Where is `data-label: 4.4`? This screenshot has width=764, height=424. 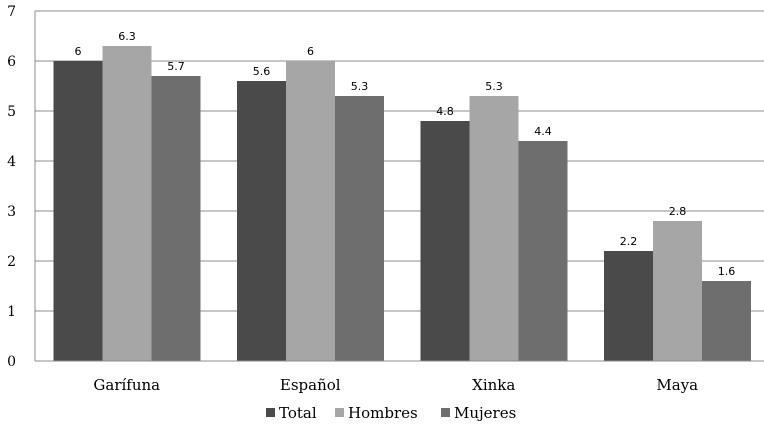 data-label: 4.4 is located at coordinates (543, 131).